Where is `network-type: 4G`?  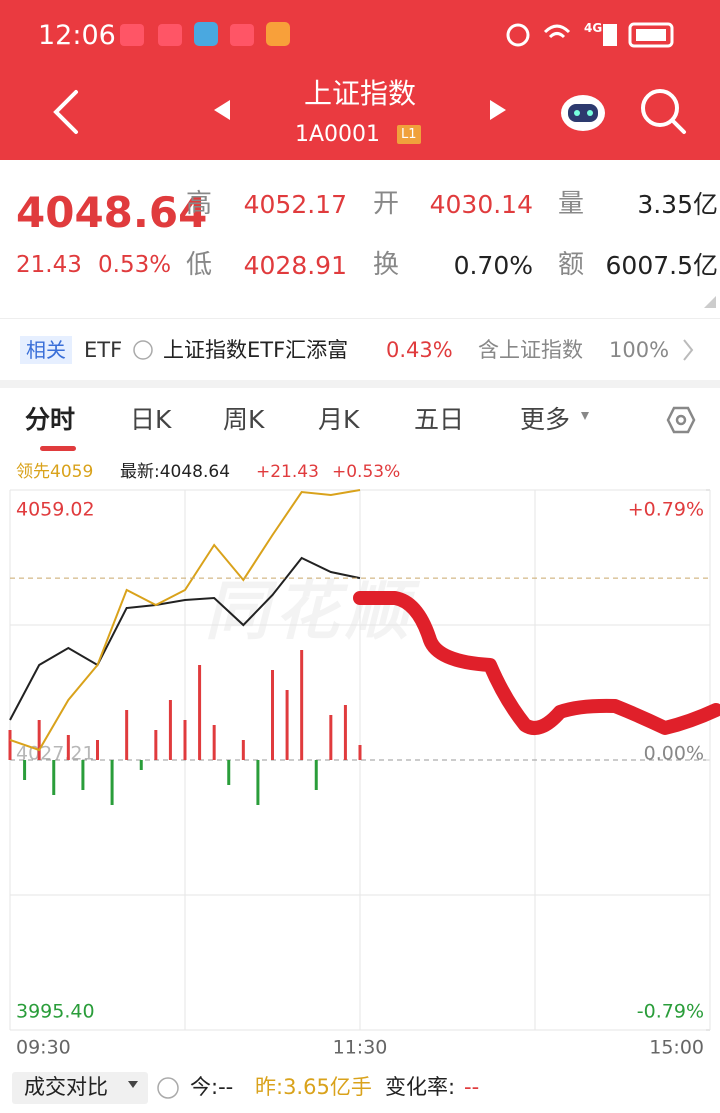
network-type: 4G is located at coordinates (593, 28).